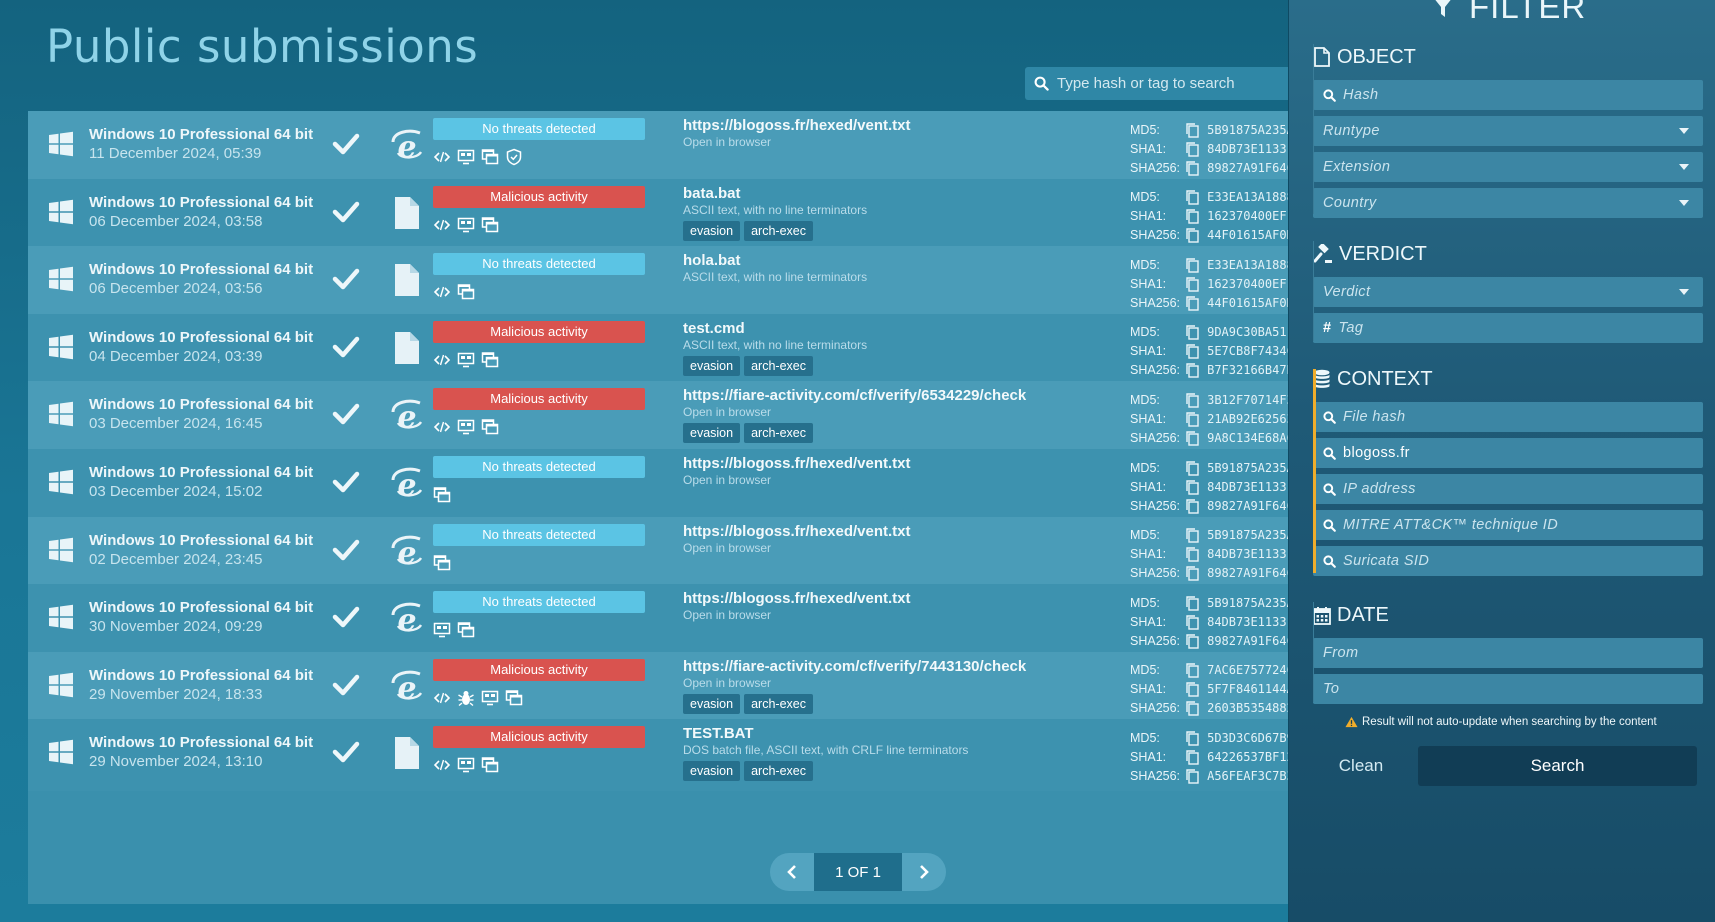 This screenshot has height=922, width=1715. I want to click on mitre-technique-field: MITRE ATT&CK™ technique ID, so click(1508, 525).